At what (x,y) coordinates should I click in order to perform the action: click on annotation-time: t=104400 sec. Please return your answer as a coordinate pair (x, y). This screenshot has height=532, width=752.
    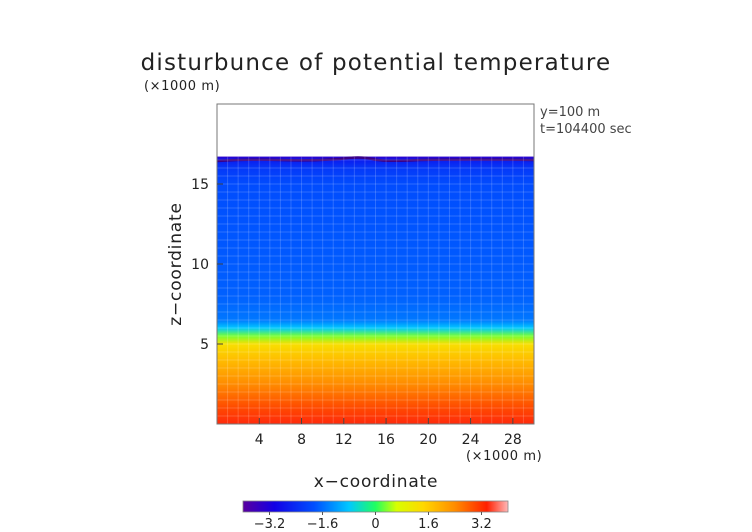
    Looking at the image, I should click on (586, 129).